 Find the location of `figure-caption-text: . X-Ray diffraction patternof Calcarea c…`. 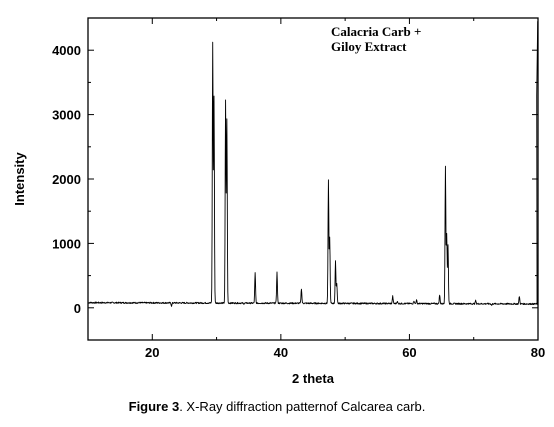

figure-caption-text: . X-Ray diffraction patternof Calcarea c… is located at coordinates (302, 406).